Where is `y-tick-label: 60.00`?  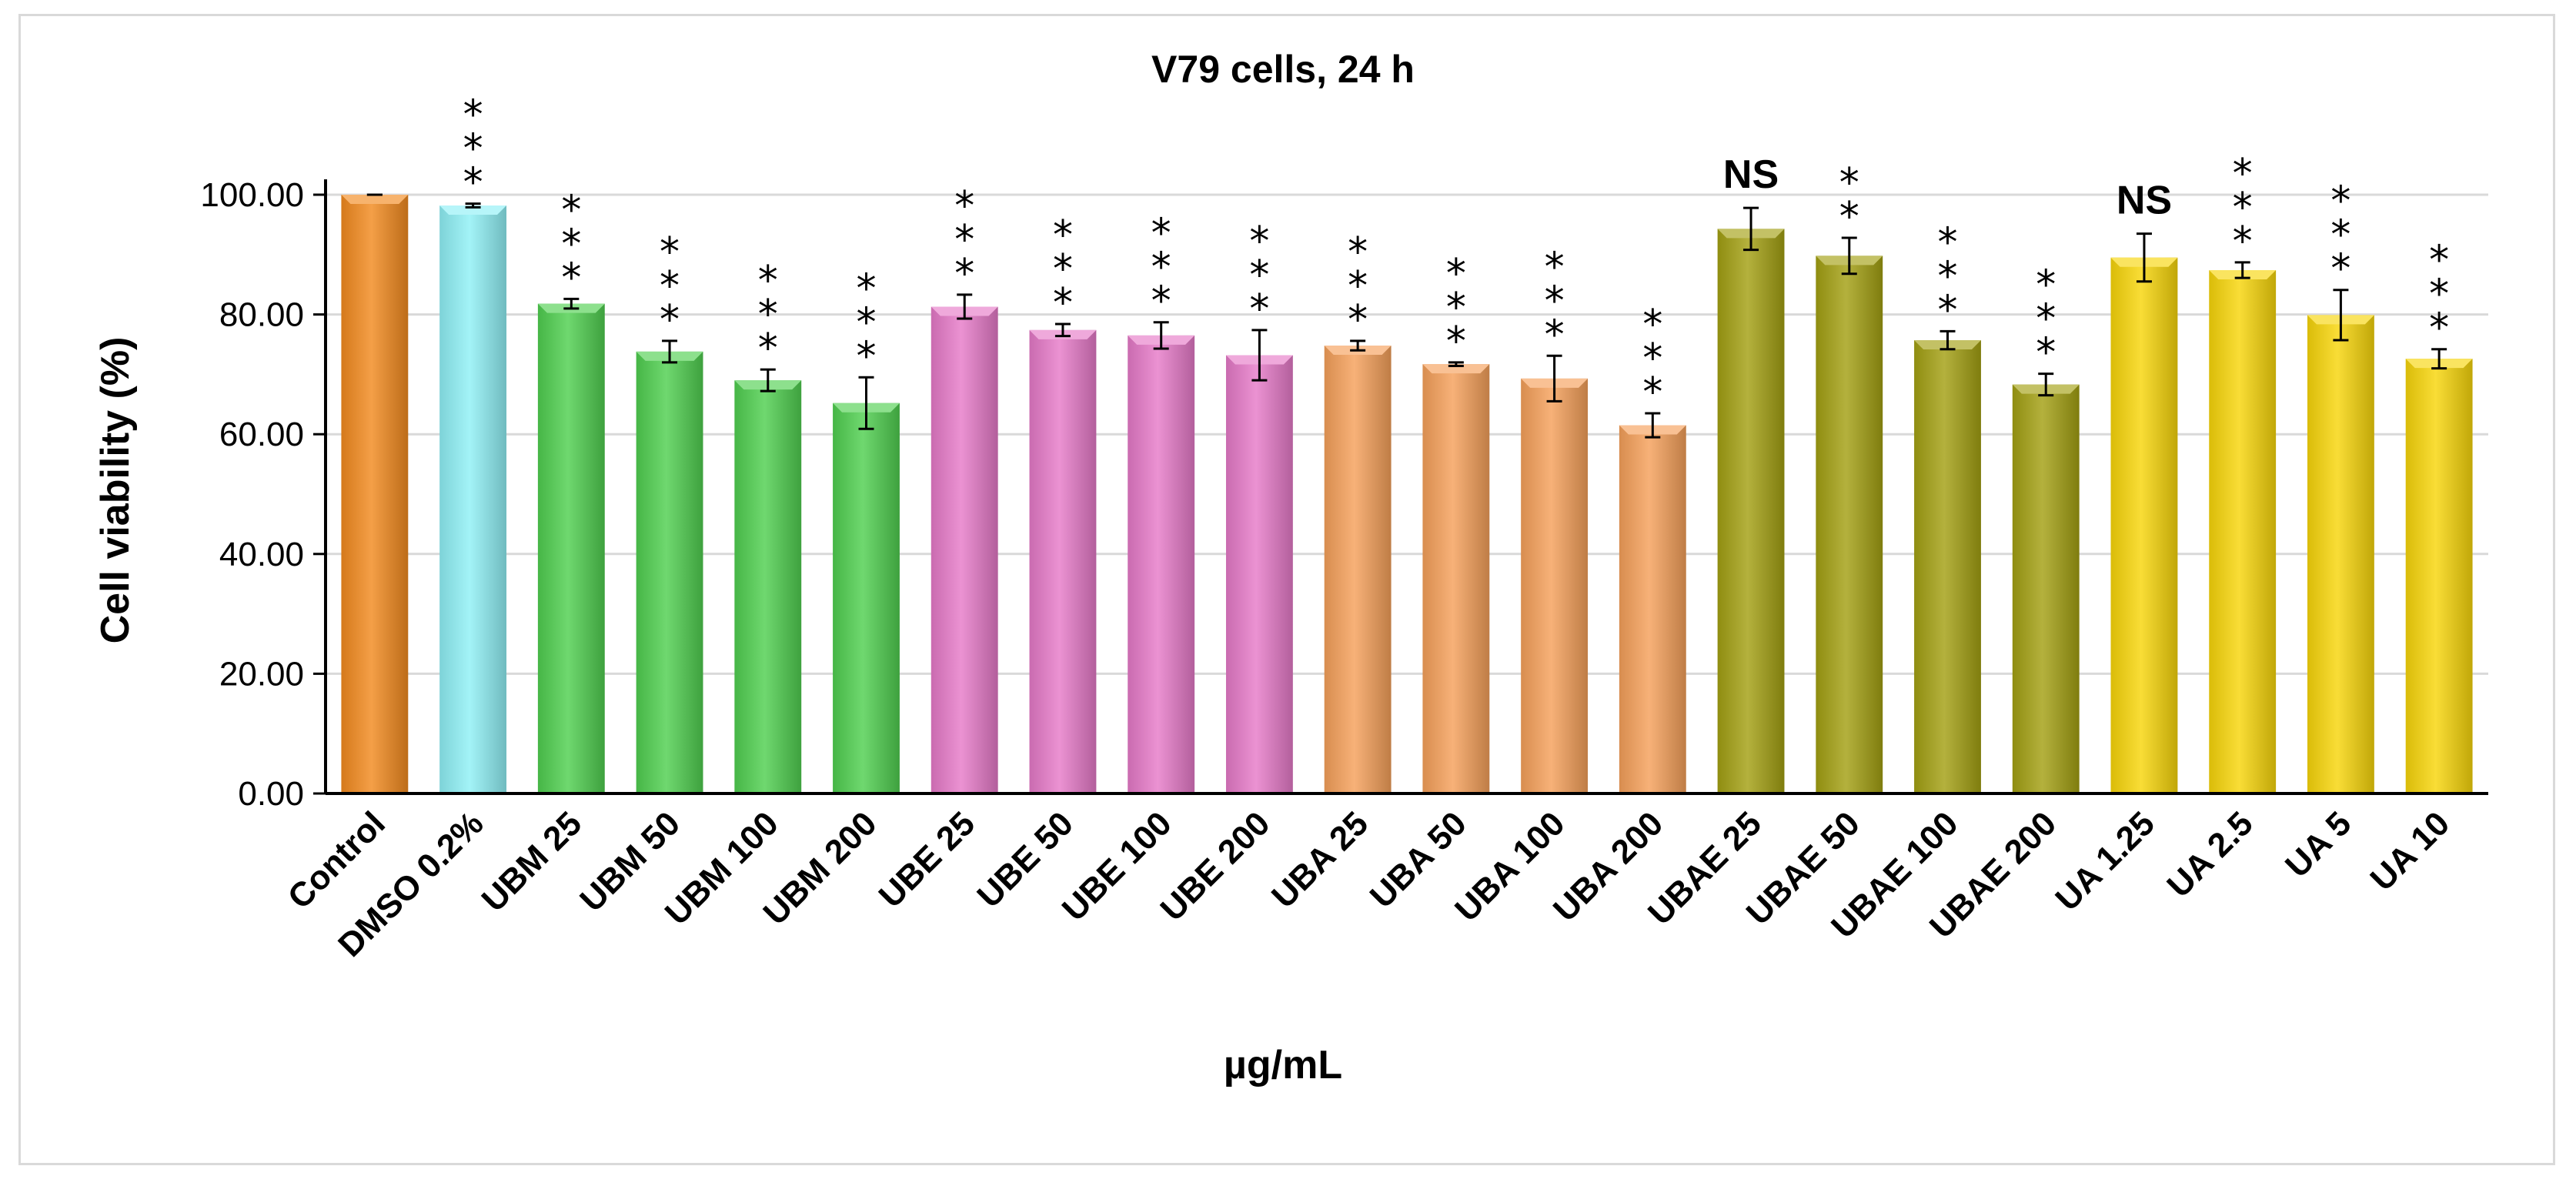 y-tick-label: 60.00 is located at coordinates (261, 434).